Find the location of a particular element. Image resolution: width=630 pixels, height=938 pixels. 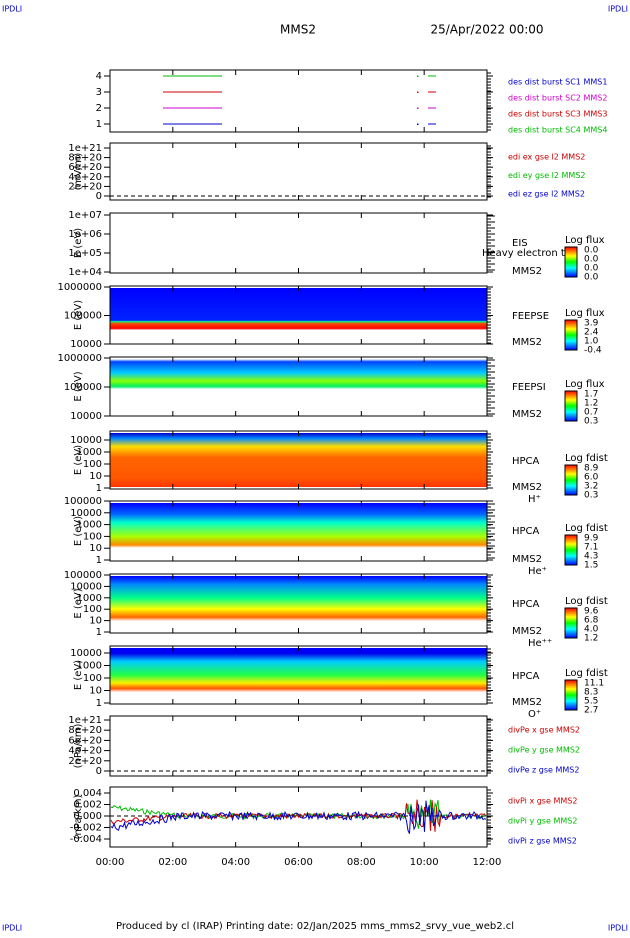

legend-entry: edi ey gse l2 MMS2 is located at coordinates (547, 175).